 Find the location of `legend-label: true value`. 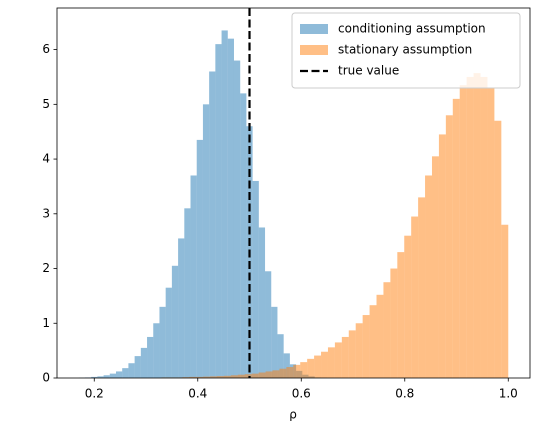

legend-label: true value is located at coordinates (368, 71).